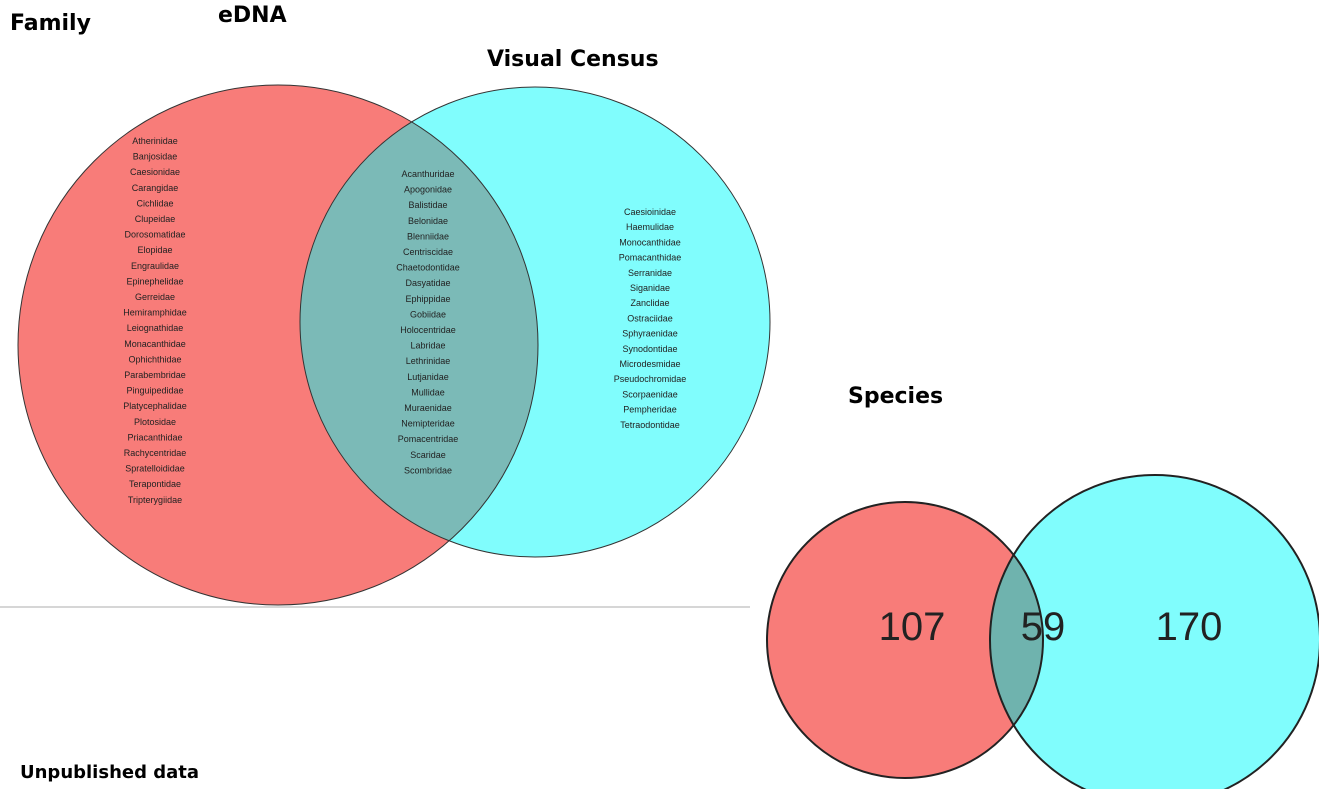  What do you see at coordinates (428, 361) in the screenshot?
I see `family-name: Lethrinidae` at bounding box center [428, 361].